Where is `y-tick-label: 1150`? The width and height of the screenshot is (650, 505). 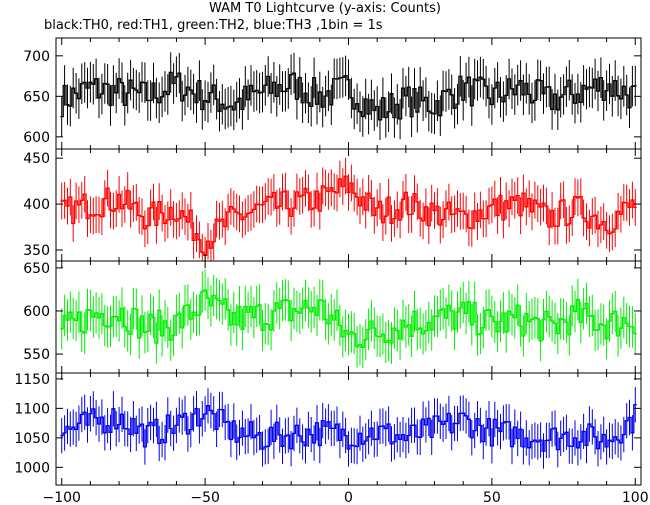 y-tick-label: 1150 is located at coordinates (32, 380).